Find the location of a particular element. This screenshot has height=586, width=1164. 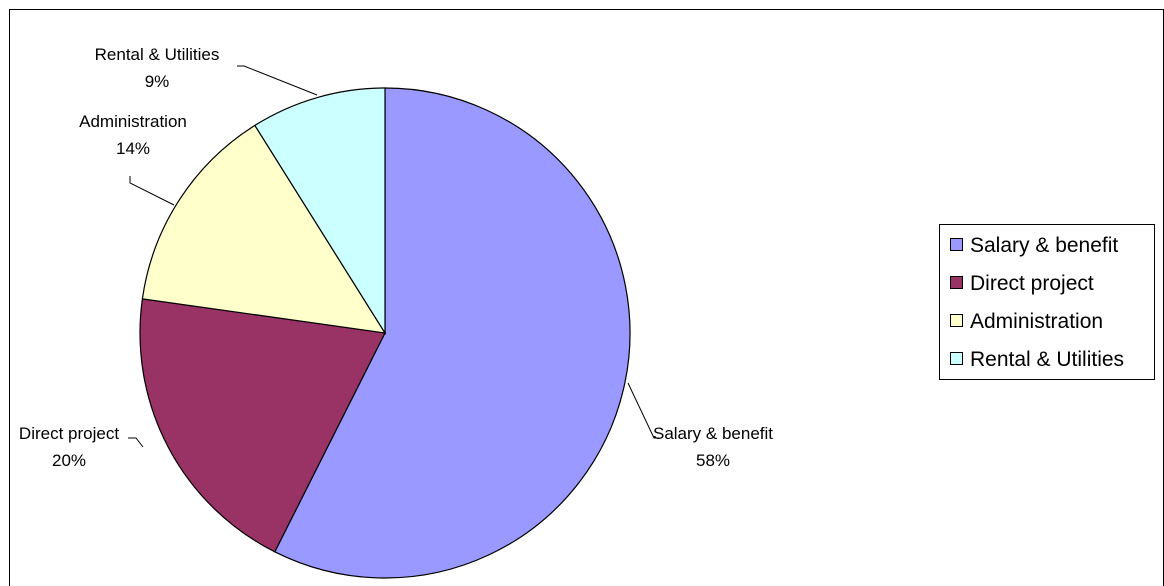

slice-label-percent: 58% is located at coordinates (713, 460).